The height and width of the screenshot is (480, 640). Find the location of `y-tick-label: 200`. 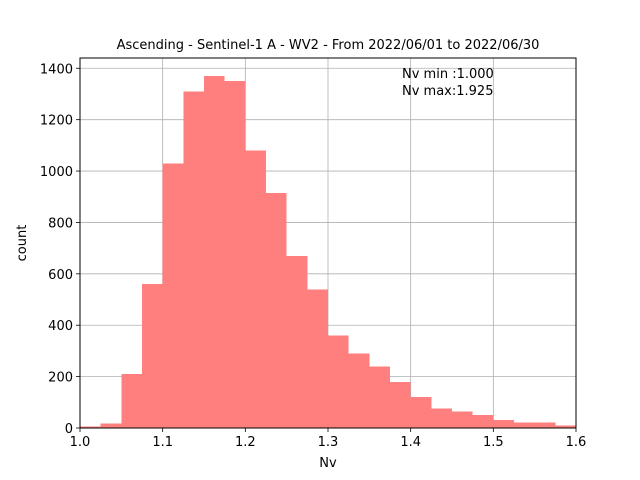

y-tick-label: 200 is located at coordinates (60, 378).